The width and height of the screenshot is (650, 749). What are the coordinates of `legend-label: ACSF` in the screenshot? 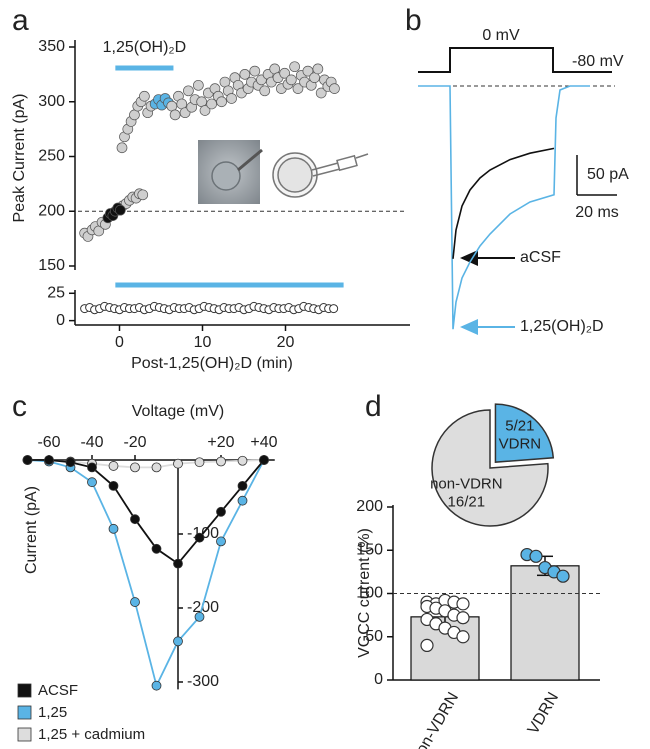 It's located at (58, 690).